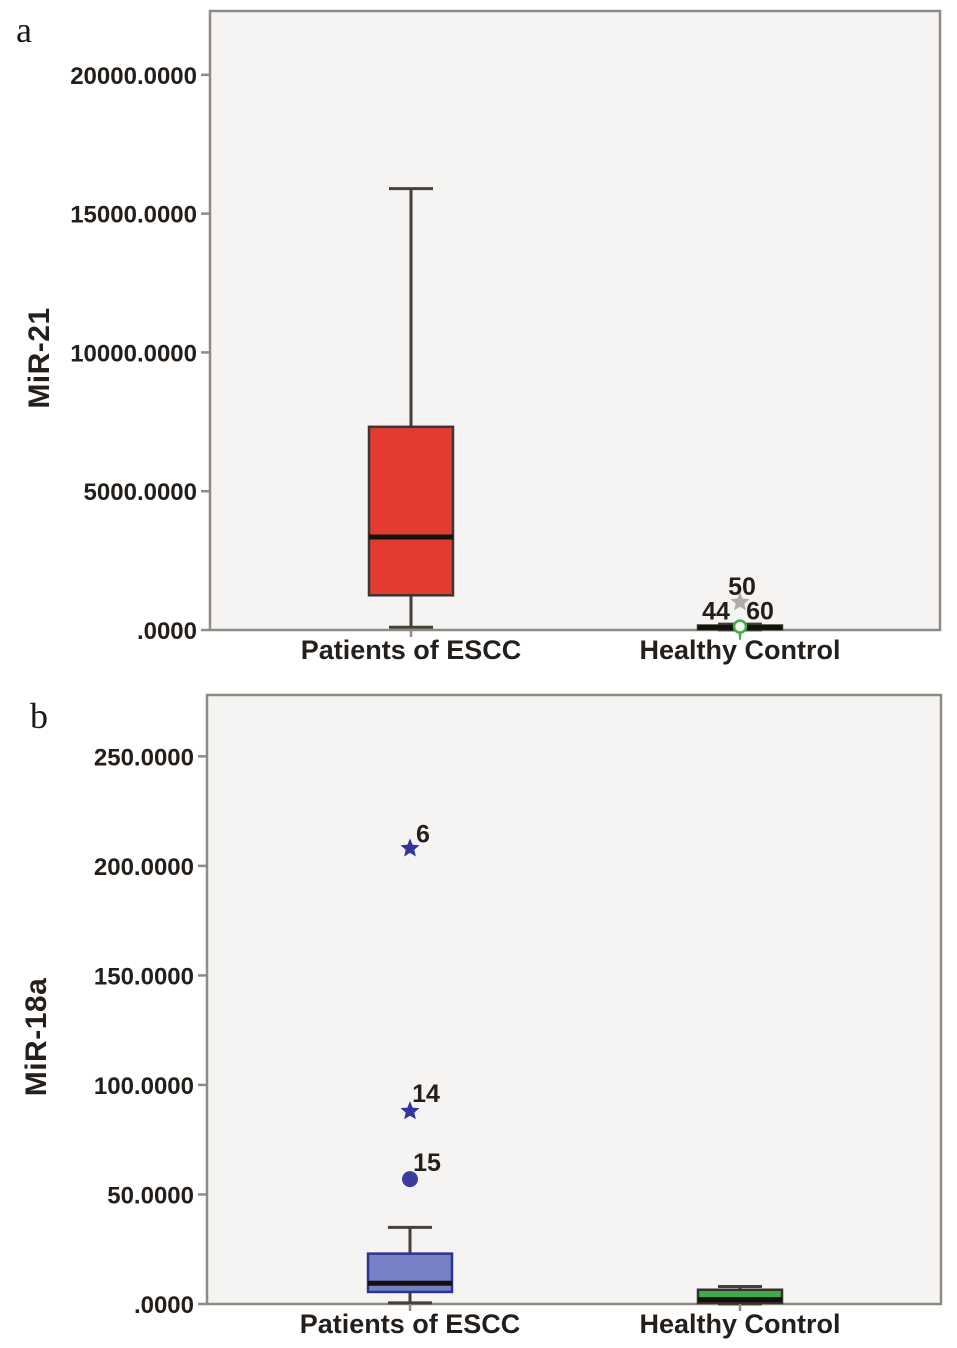  What do you see at coordinates (410, 1179) in the screenshot?
I see `outlier-dot-marker` at bounding box center [410, 1179].